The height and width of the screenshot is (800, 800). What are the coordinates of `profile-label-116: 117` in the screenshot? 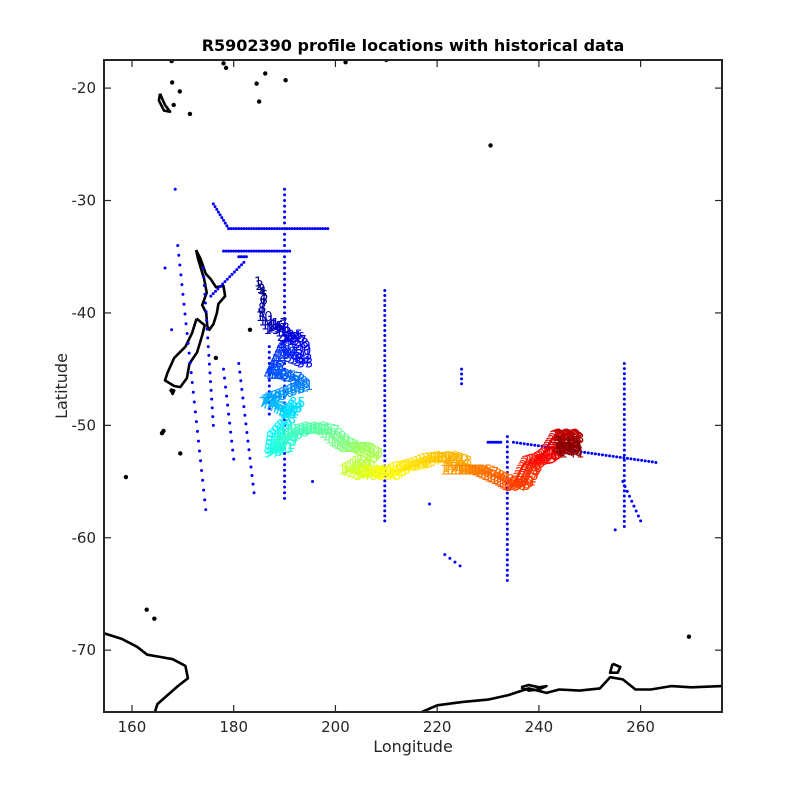 It's located at (327, 431).